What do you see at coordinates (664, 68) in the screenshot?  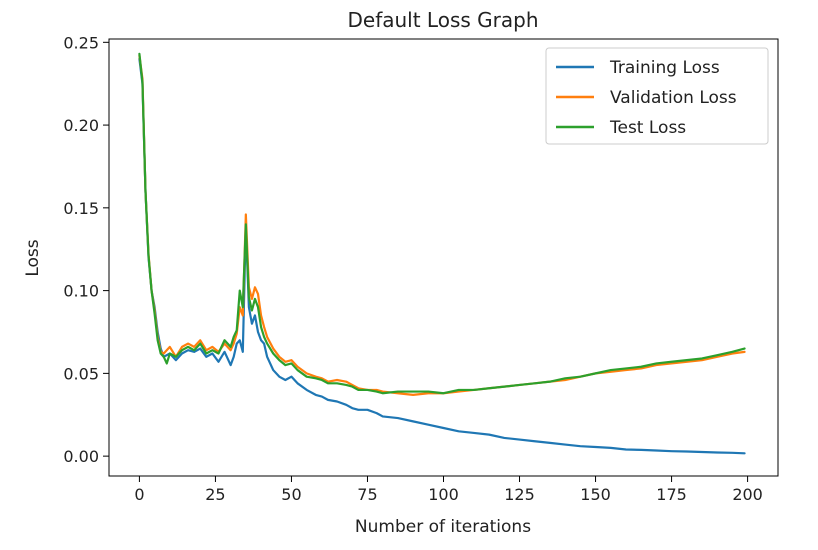 I see `legend-label: Training Loss` at bounding box center [664, 68].